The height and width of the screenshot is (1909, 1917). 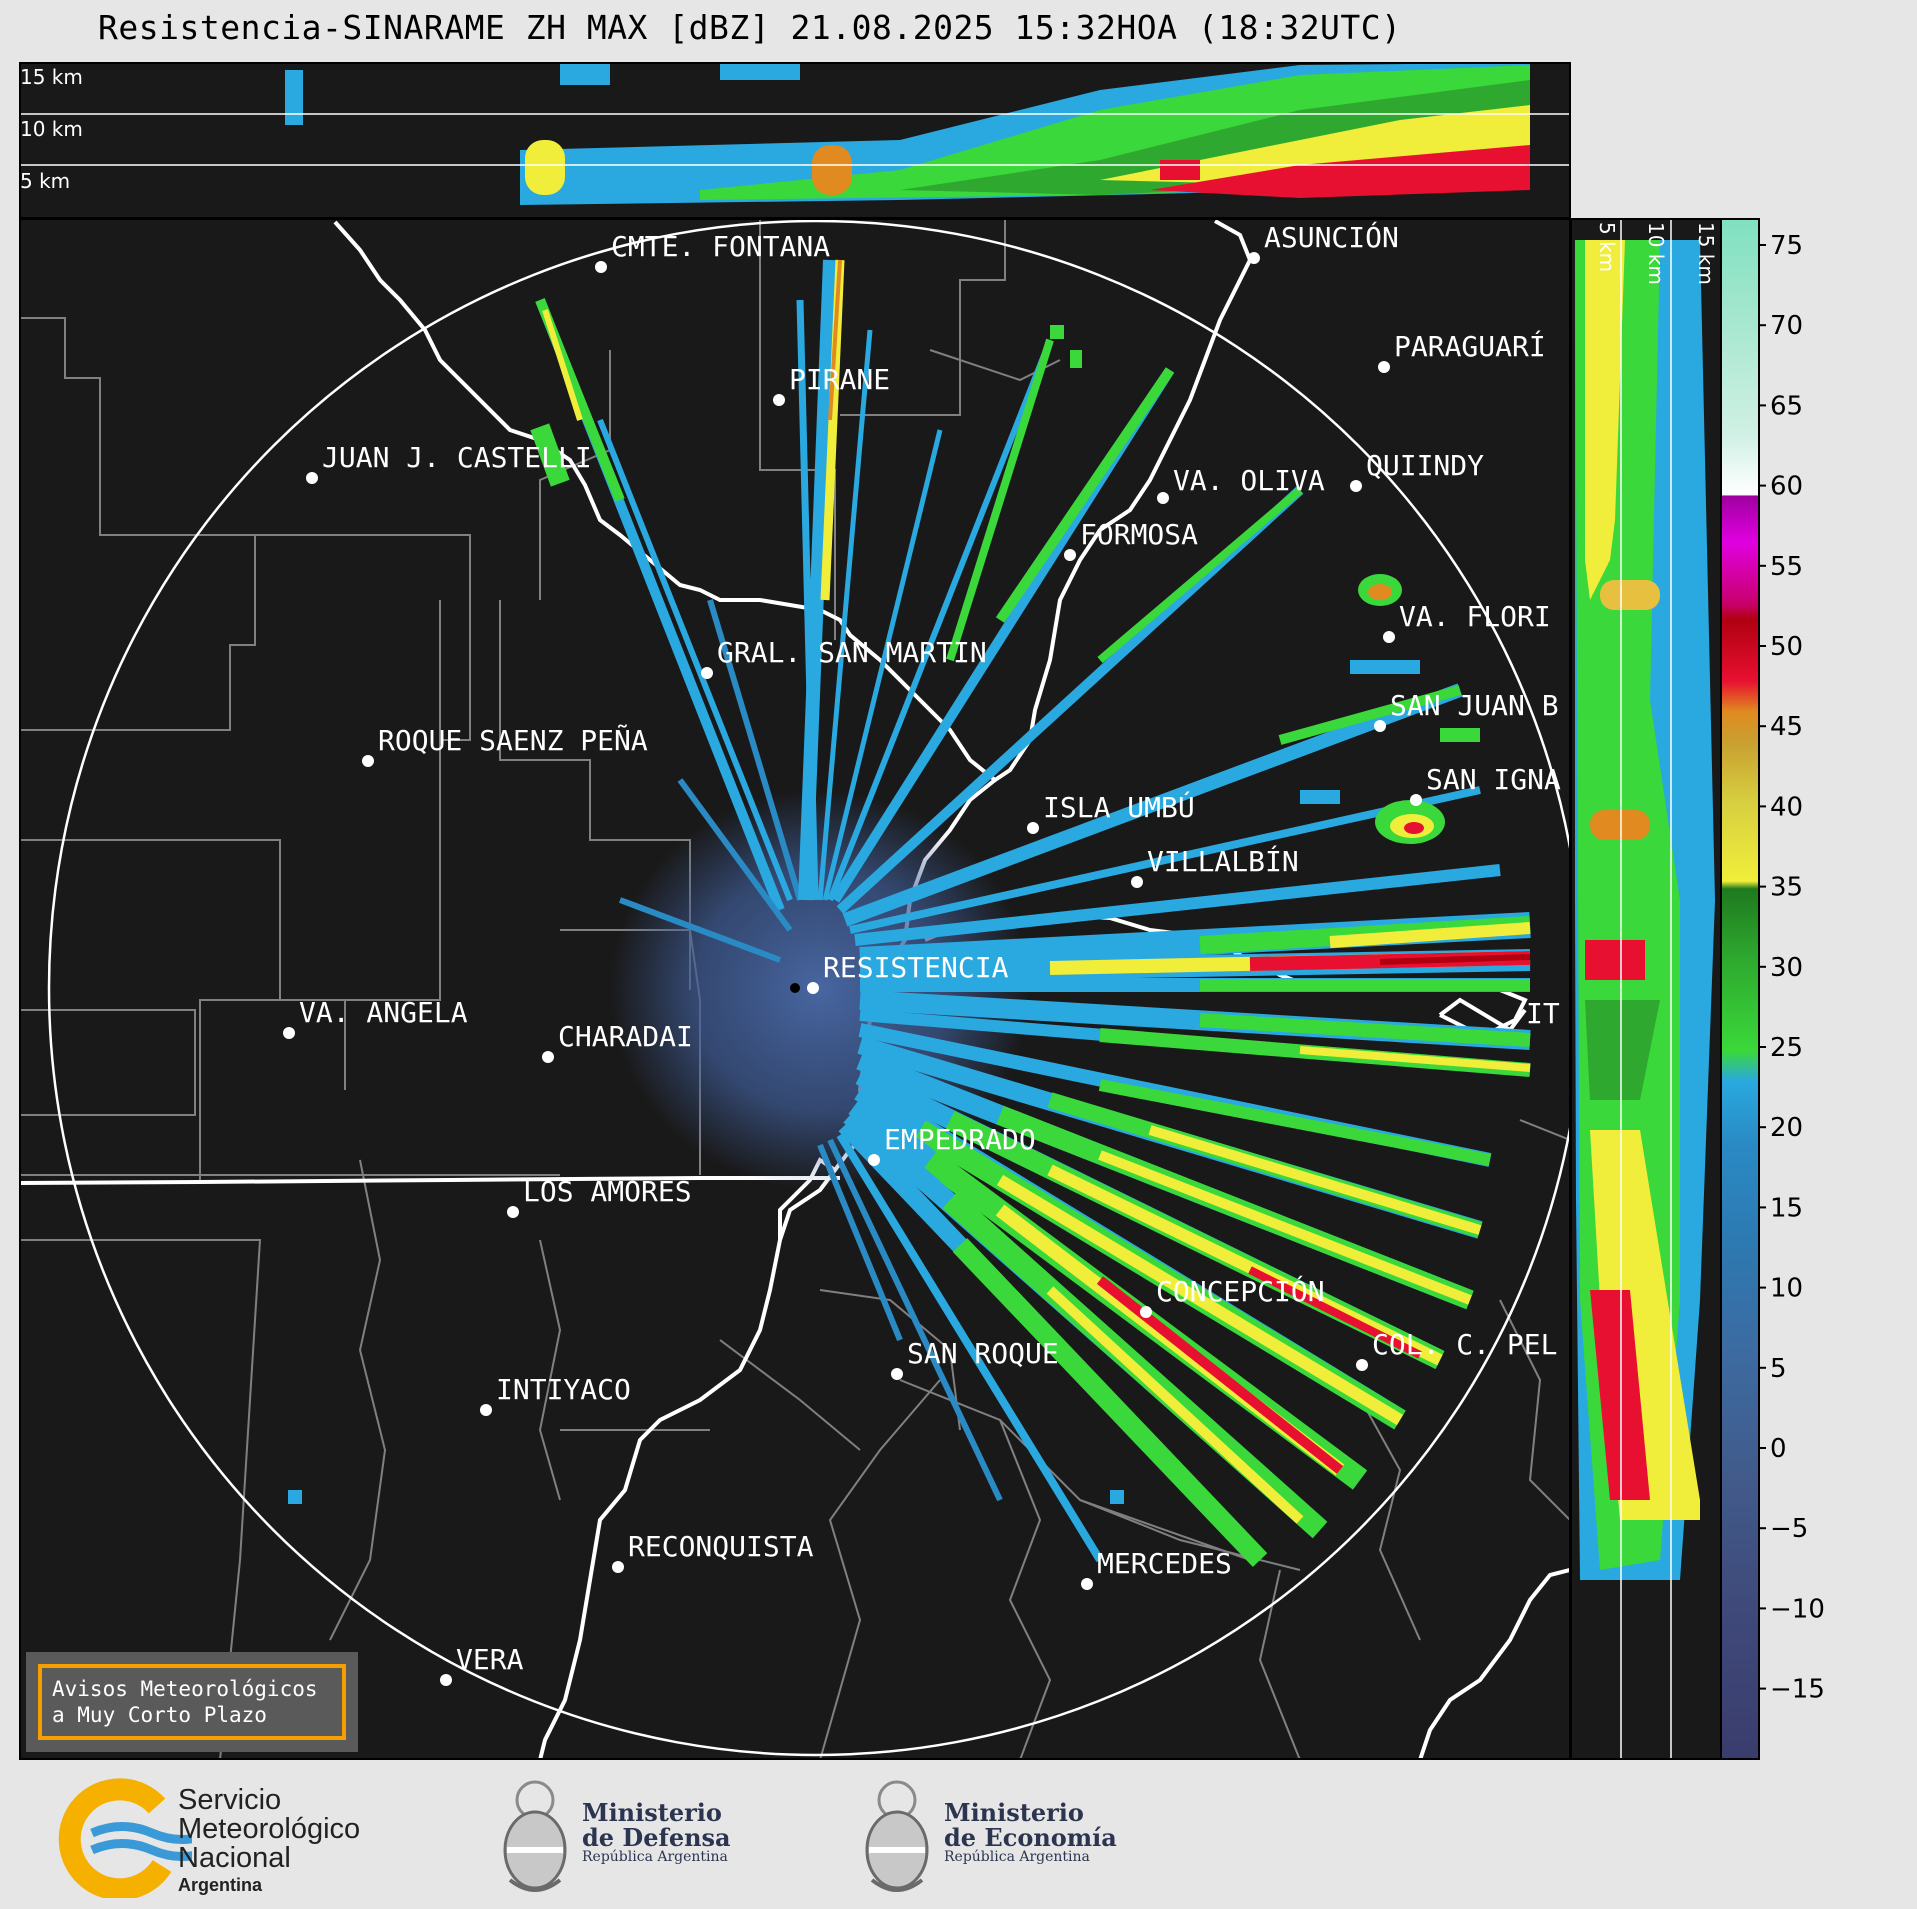 I want to click on right-section-labels: 5 km 10 km 15 km, so click(x=1656, y=253).